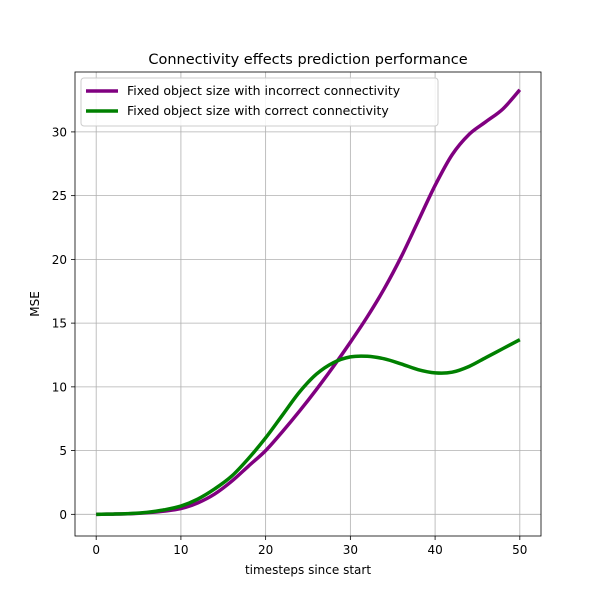 The image size is (600, 600). I want to click on y-tick-label: 30, so click(59, 132).